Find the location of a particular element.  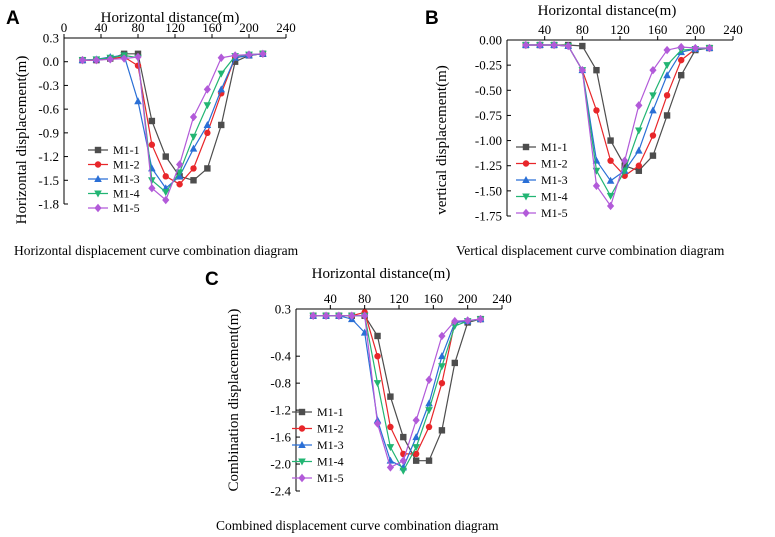

y-axis-title: Combination displacement(m) is located at coordinates (234, 400).